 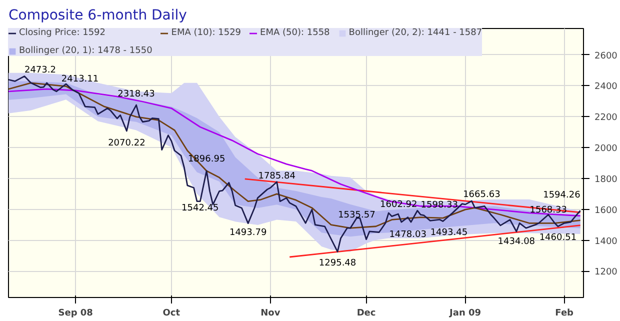 I want to click on annotation: 1602.92, so click(x=399, y=205).